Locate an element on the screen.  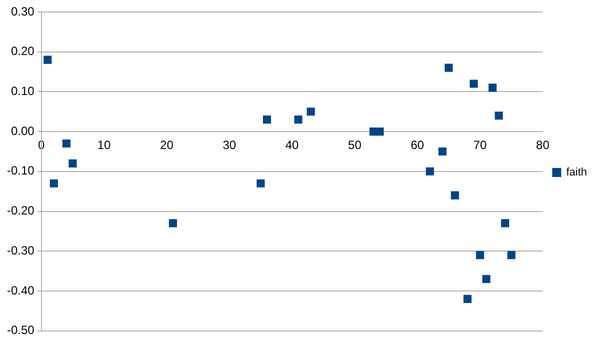
x-tick-label: 50 is located at coordinates (355, 145).